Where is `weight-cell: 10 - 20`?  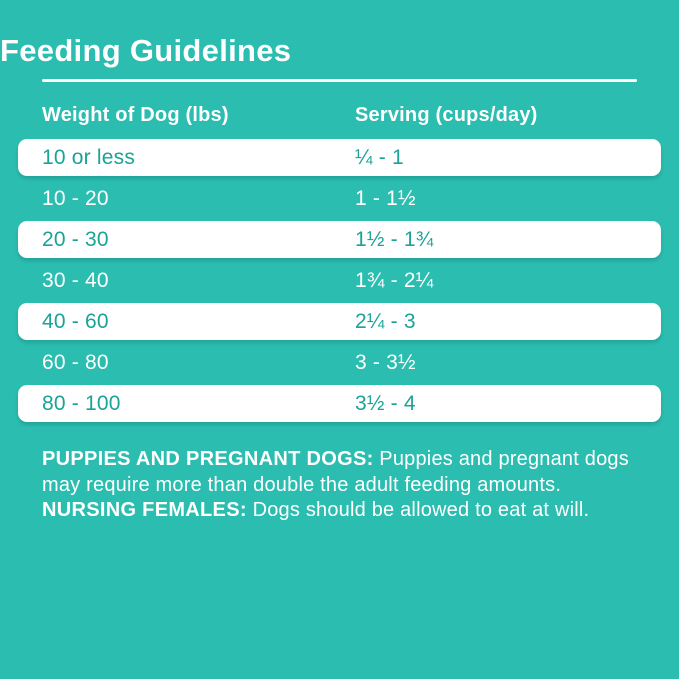
weight-cell: 10 - 20 is located at coordinates (75, 198).